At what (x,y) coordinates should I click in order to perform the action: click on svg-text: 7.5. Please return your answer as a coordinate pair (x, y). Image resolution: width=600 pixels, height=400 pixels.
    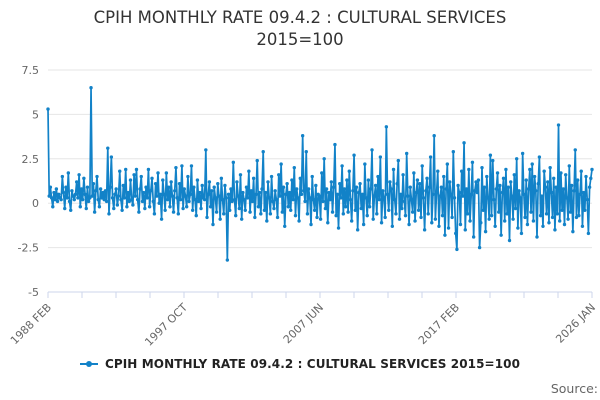
    Looking at the image, I should click on (31, 70).